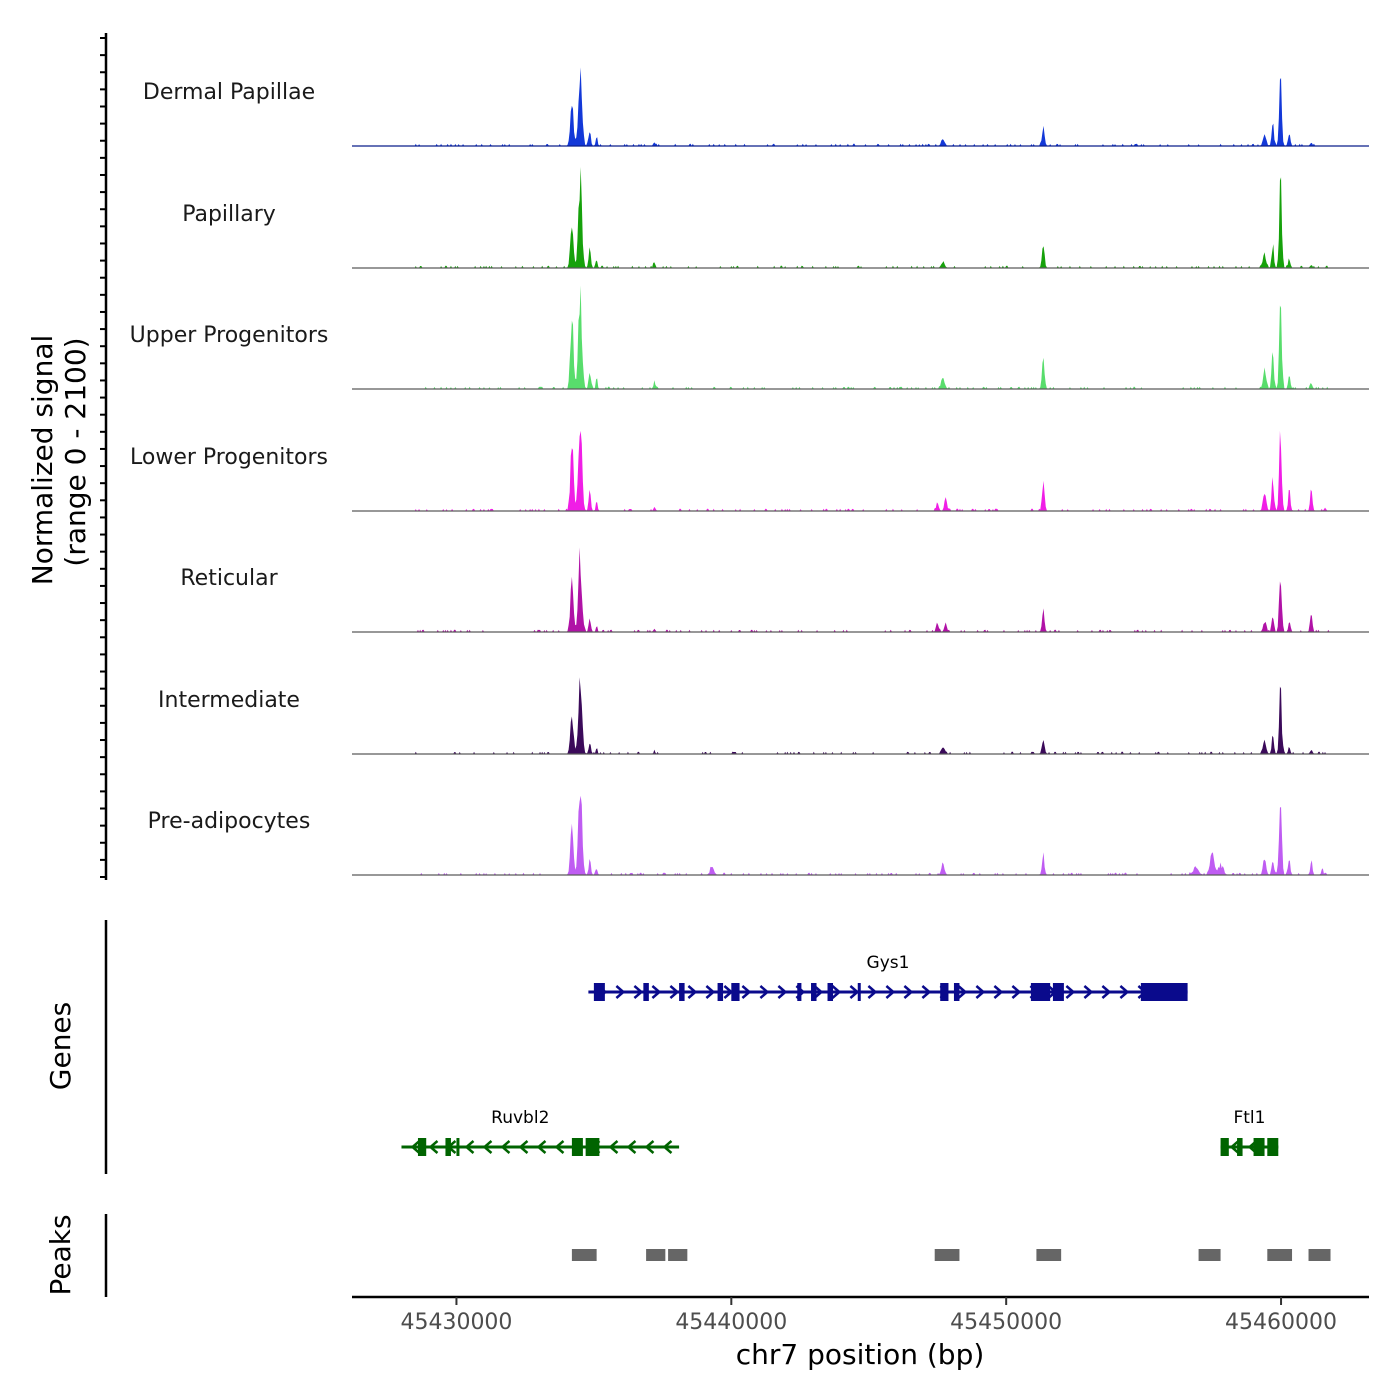 The height and width of the screenshot is (1400, 1400). What do you see at coordinates (1006, 1322) in the screenshot?
I see `x-tick-label: 45450000` at bounding box center [1006, 1322].